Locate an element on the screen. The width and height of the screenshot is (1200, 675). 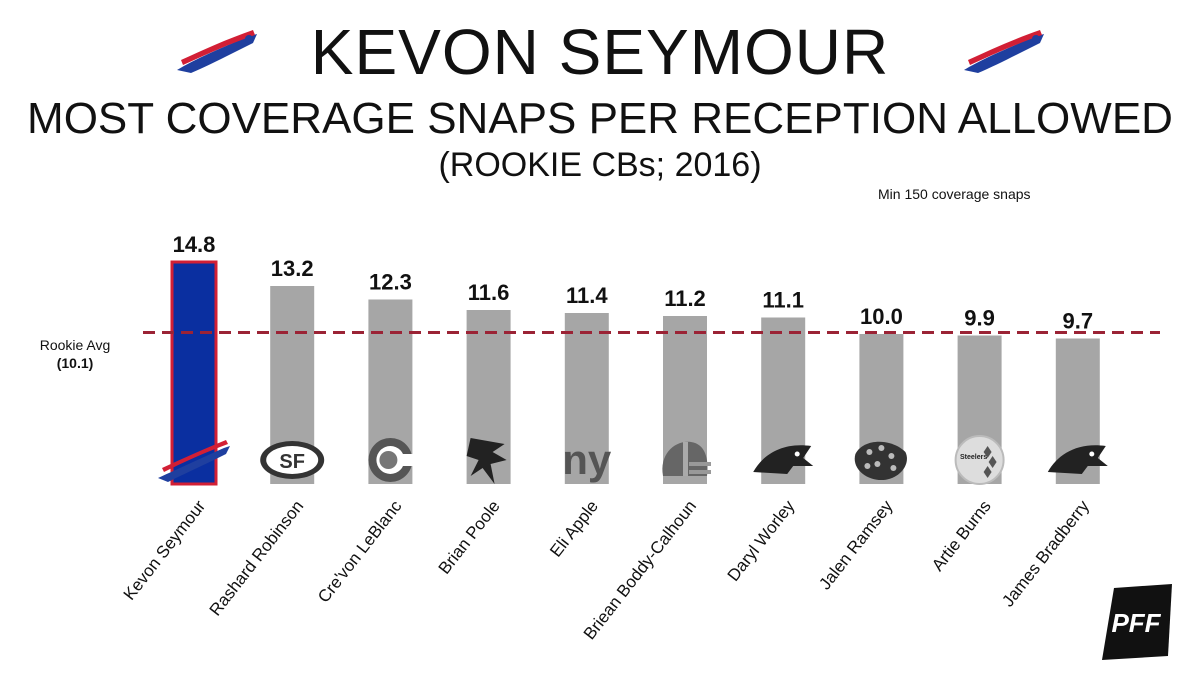
value-label: 14.8 is located at coordinates (194, 244).